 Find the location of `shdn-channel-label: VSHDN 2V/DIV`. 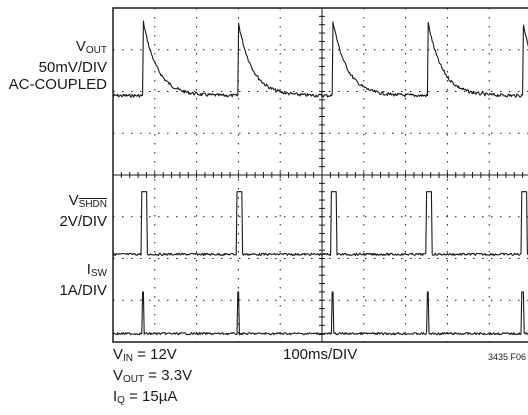

shdn-channel-label: VSHDN 2V/DIV is located at coordinates (83, 211).